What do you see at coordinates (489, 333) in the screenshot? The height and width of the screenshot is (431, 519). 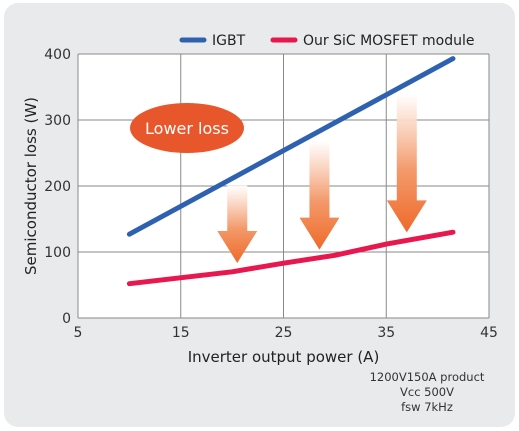 I see `x-tick-label: 45` at bounding box center [489, 333].